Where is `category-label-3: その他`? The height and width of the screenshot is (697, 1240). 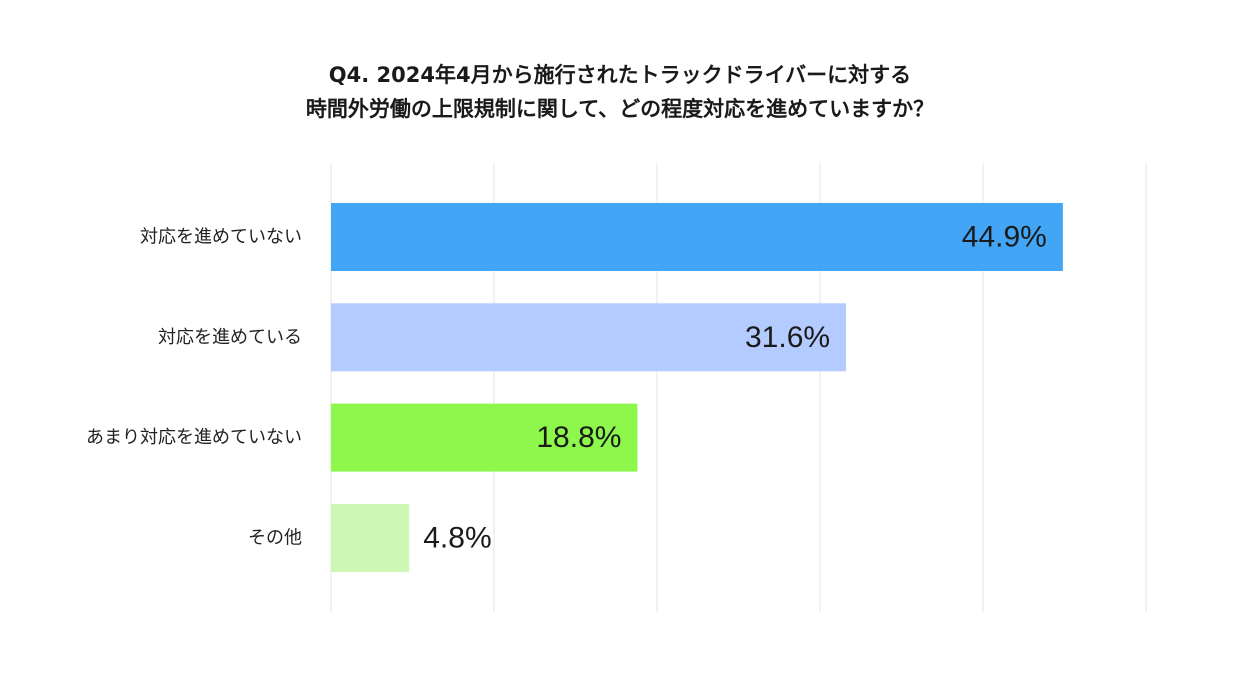 category-label-3: その他 is located at coordinates (275, 537).